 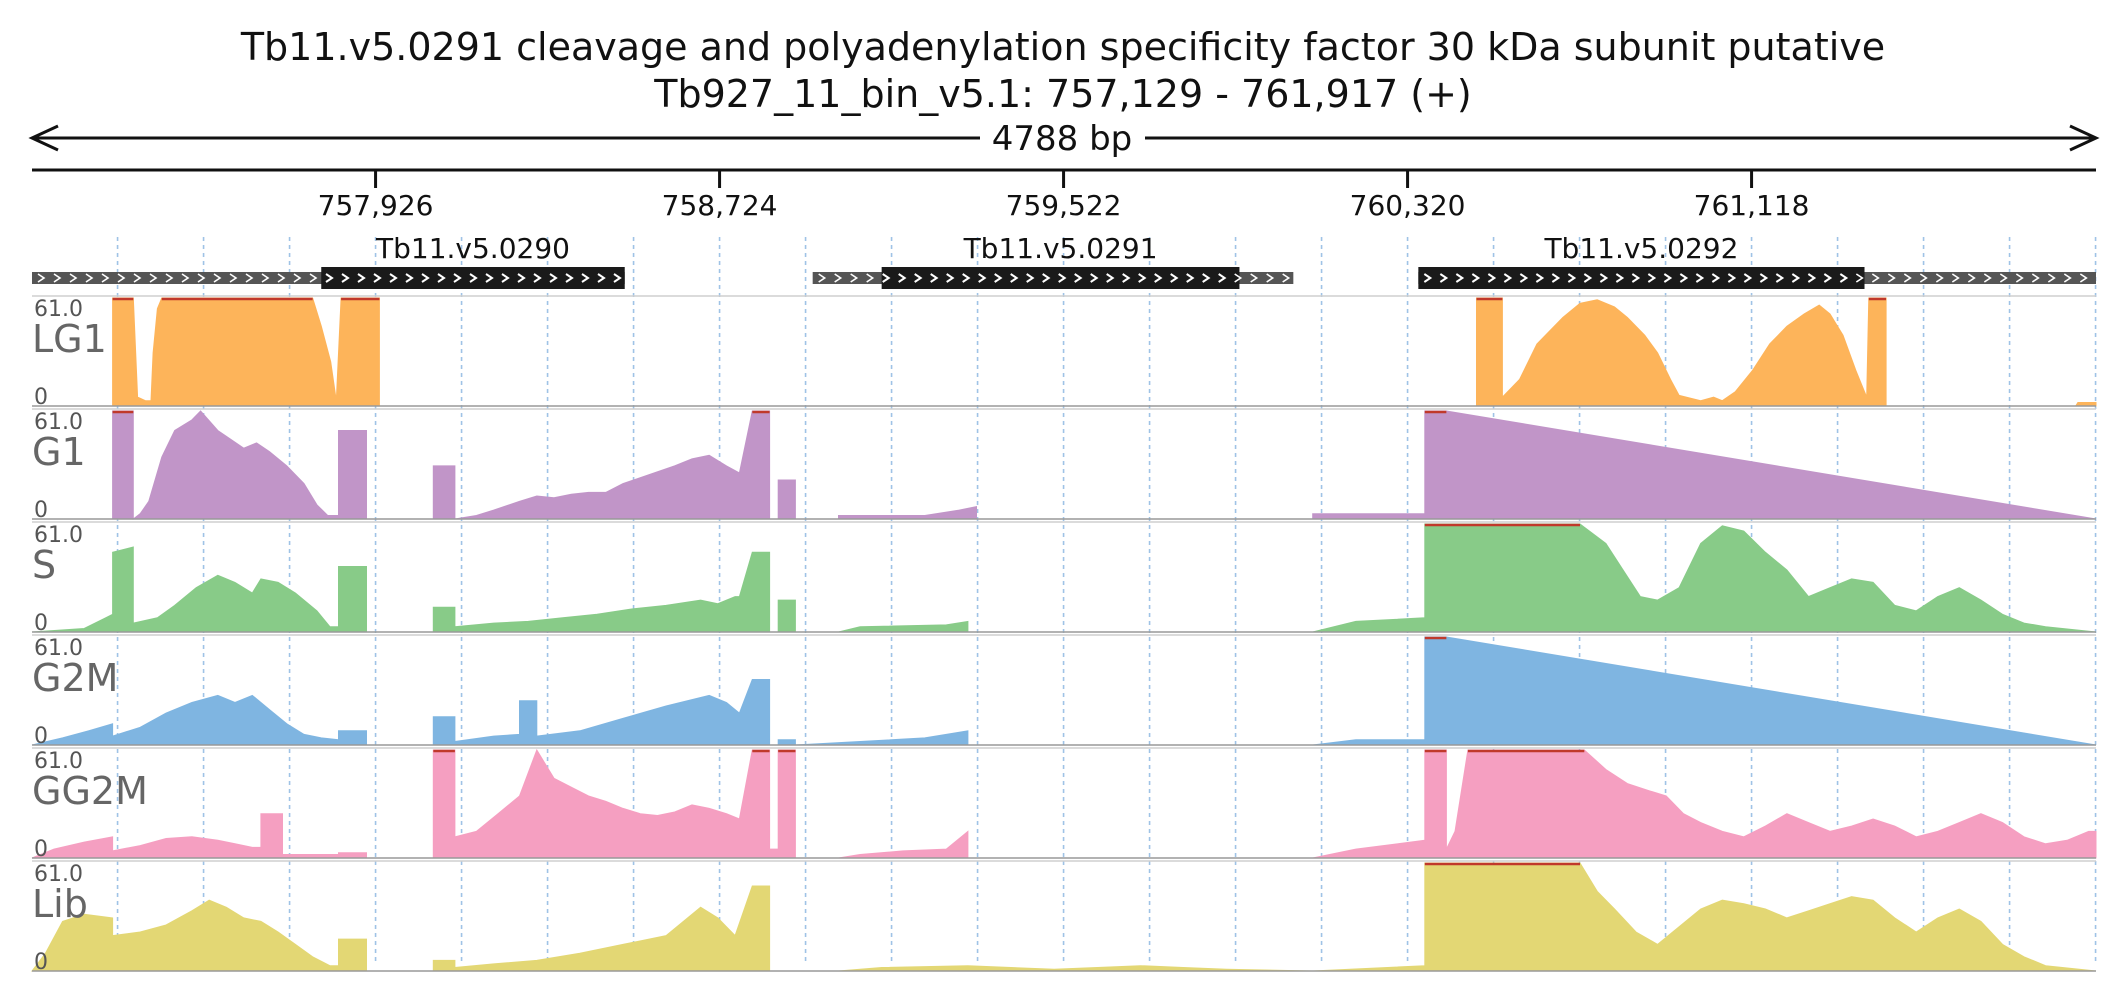 I want to click on coverage-area, so click(x=1064, y=465).